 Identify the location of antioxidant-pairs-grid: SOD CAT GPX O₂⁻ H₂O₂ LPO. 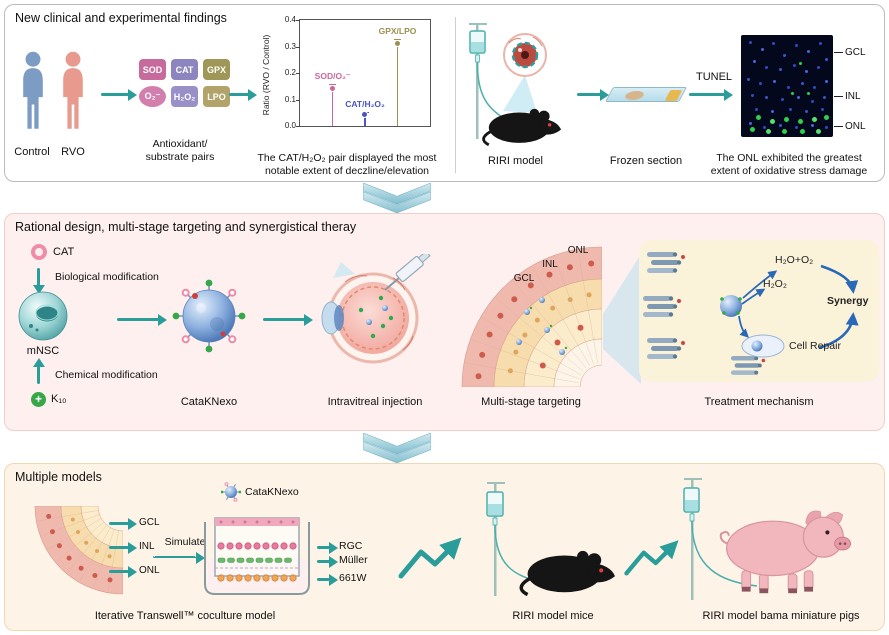
(184, 83).